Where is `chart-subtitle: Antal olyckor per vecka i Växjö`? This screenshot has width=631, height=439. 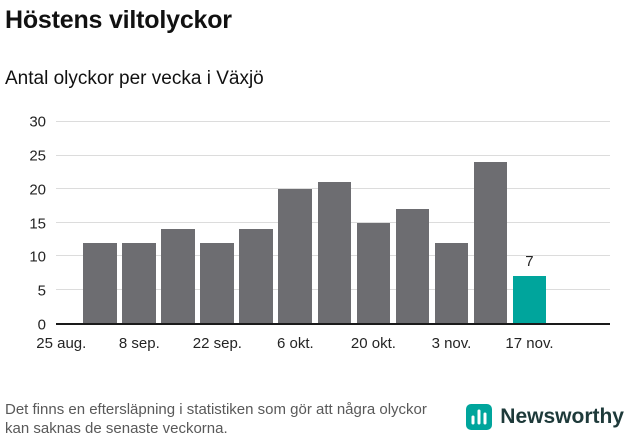
chart-subtitle: Antal olyckor per vecka i Växjö is located at coordinates (134, 78).